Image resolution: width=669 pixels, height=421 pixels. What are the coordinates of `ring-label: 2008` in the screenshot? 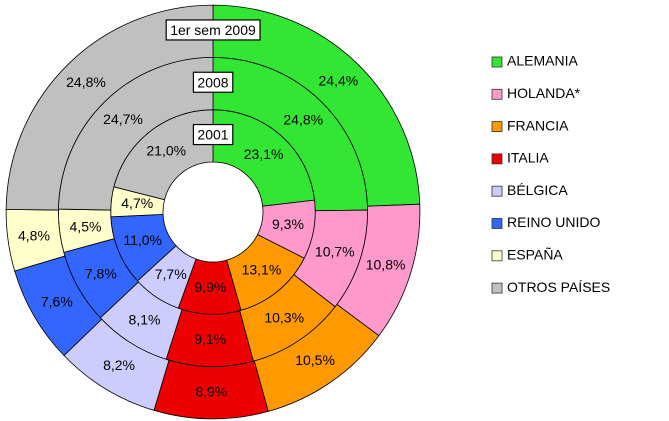 It's located at (212, 82).